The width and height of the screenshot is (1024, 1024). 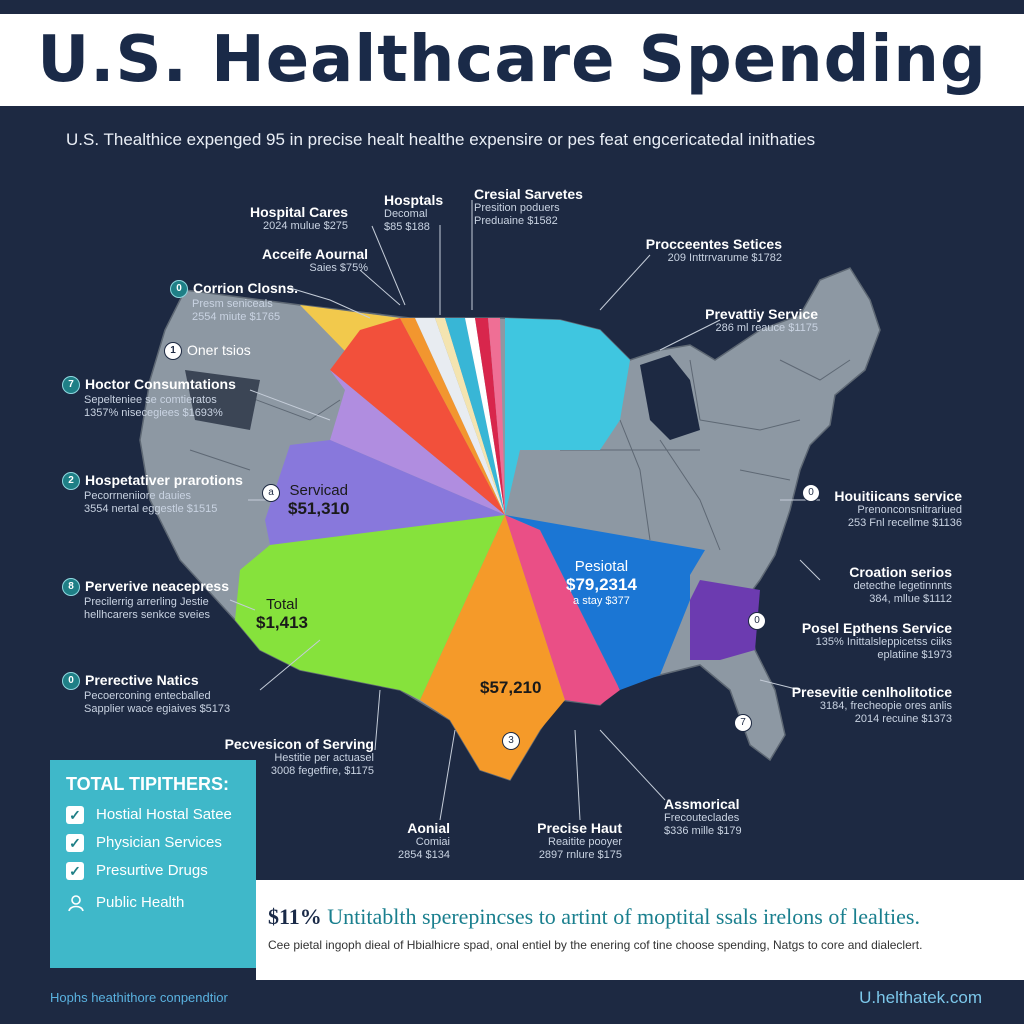 I want to click on checklist-item: ✓ Hostial Hostal Satee, so click(x=149, y=815).